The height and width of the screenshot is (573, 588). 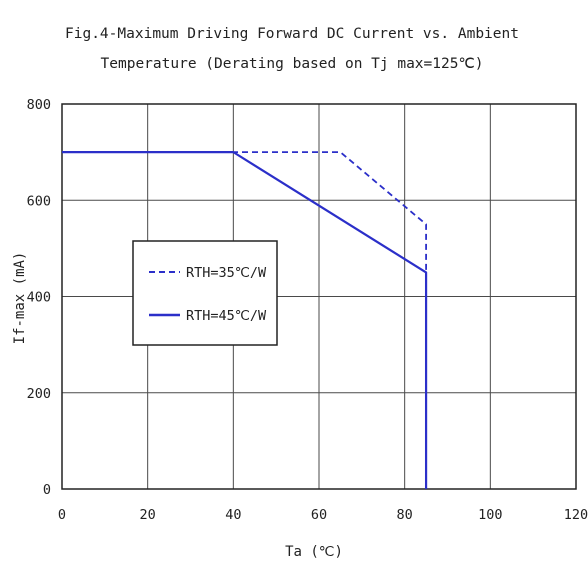 What do you see at coordinates (39, 201) in the screenshot?
I see `y-tick-label-600: 600` at bounding box center [39, 201].